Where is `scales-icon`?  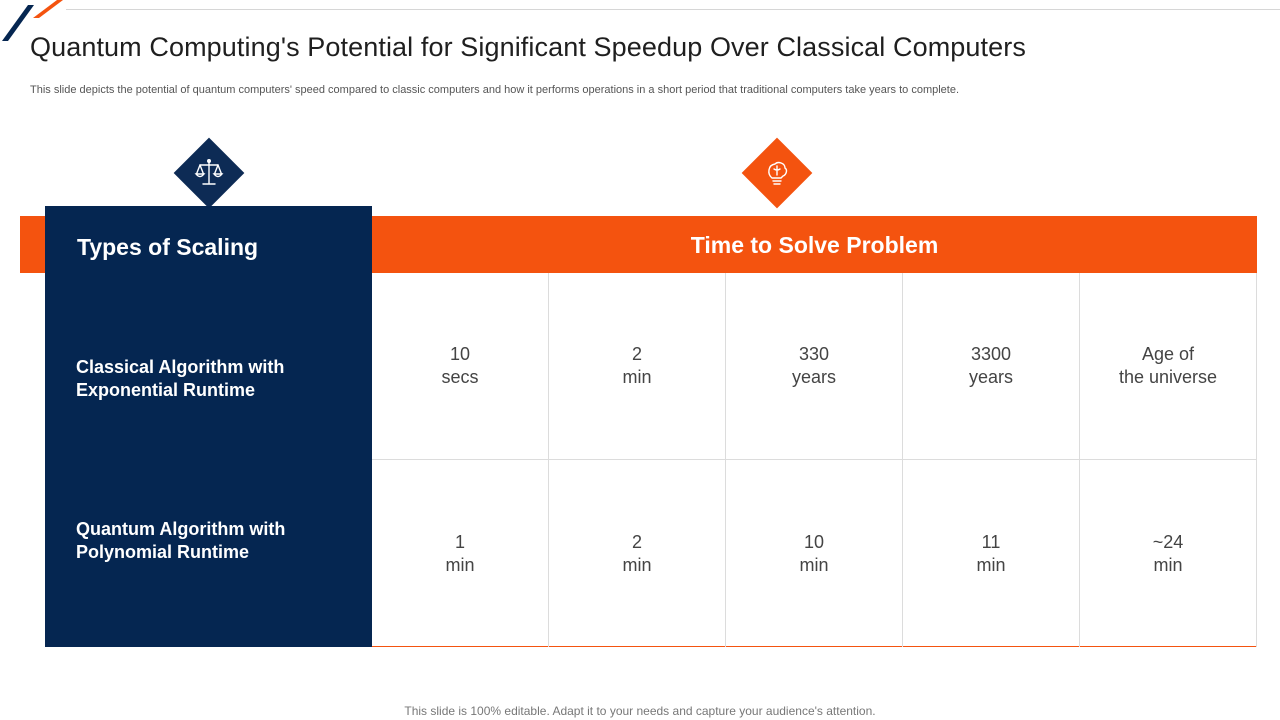 scales-icon is located at coordinates (209, 172).